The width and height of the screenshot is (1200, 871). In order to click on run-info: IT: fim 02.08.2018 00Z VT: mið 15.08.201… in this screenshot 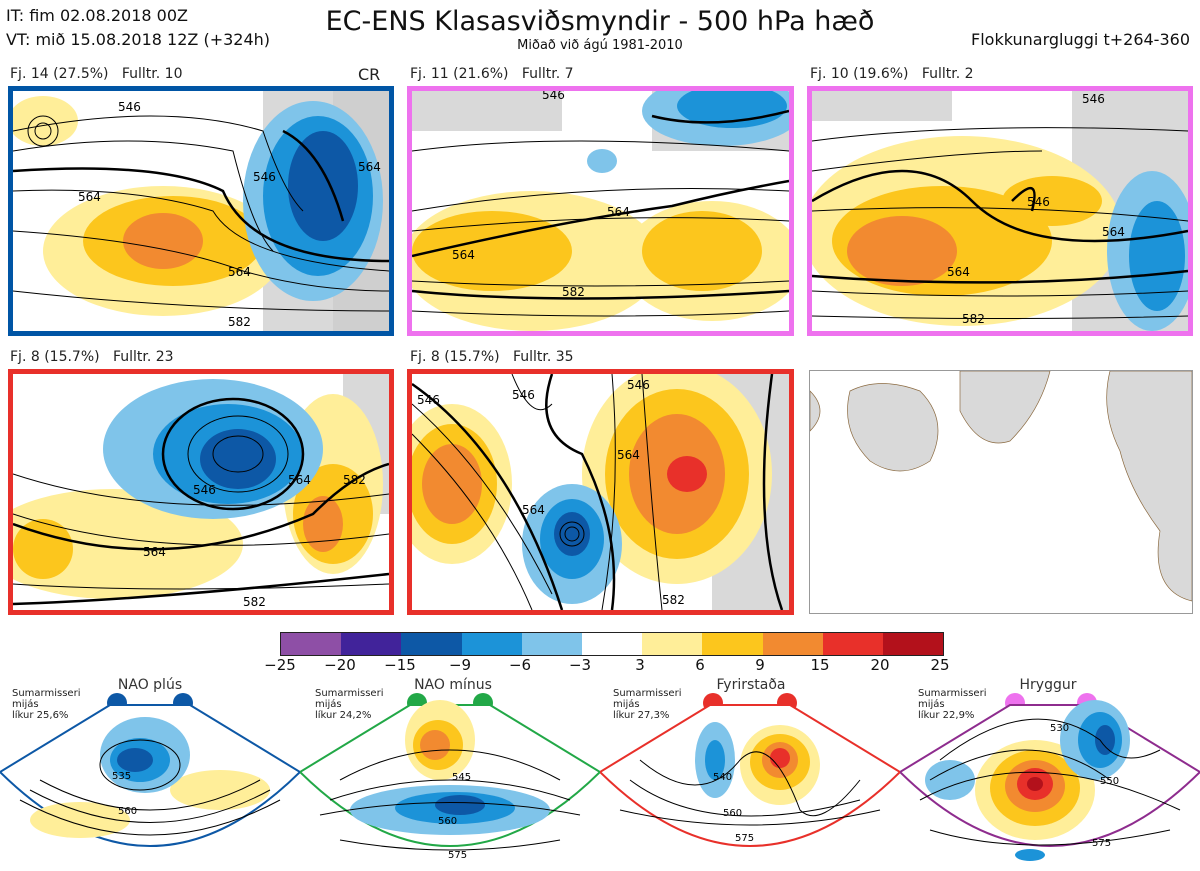, I will do `click(138, 28)`.